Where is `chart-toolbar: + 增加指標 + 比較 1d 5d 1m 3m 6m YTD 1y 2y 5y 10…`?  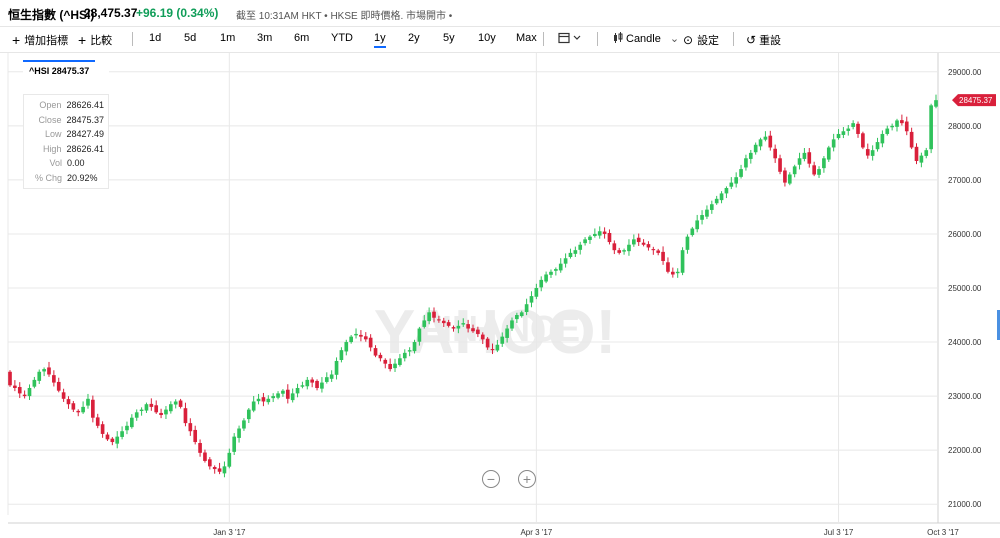 chart-toolbar: + 增加指標 + 比較 1d 5d 1m 3m 6m YTD 1y 2y 5y 10… is located at coordinates (500, 39).